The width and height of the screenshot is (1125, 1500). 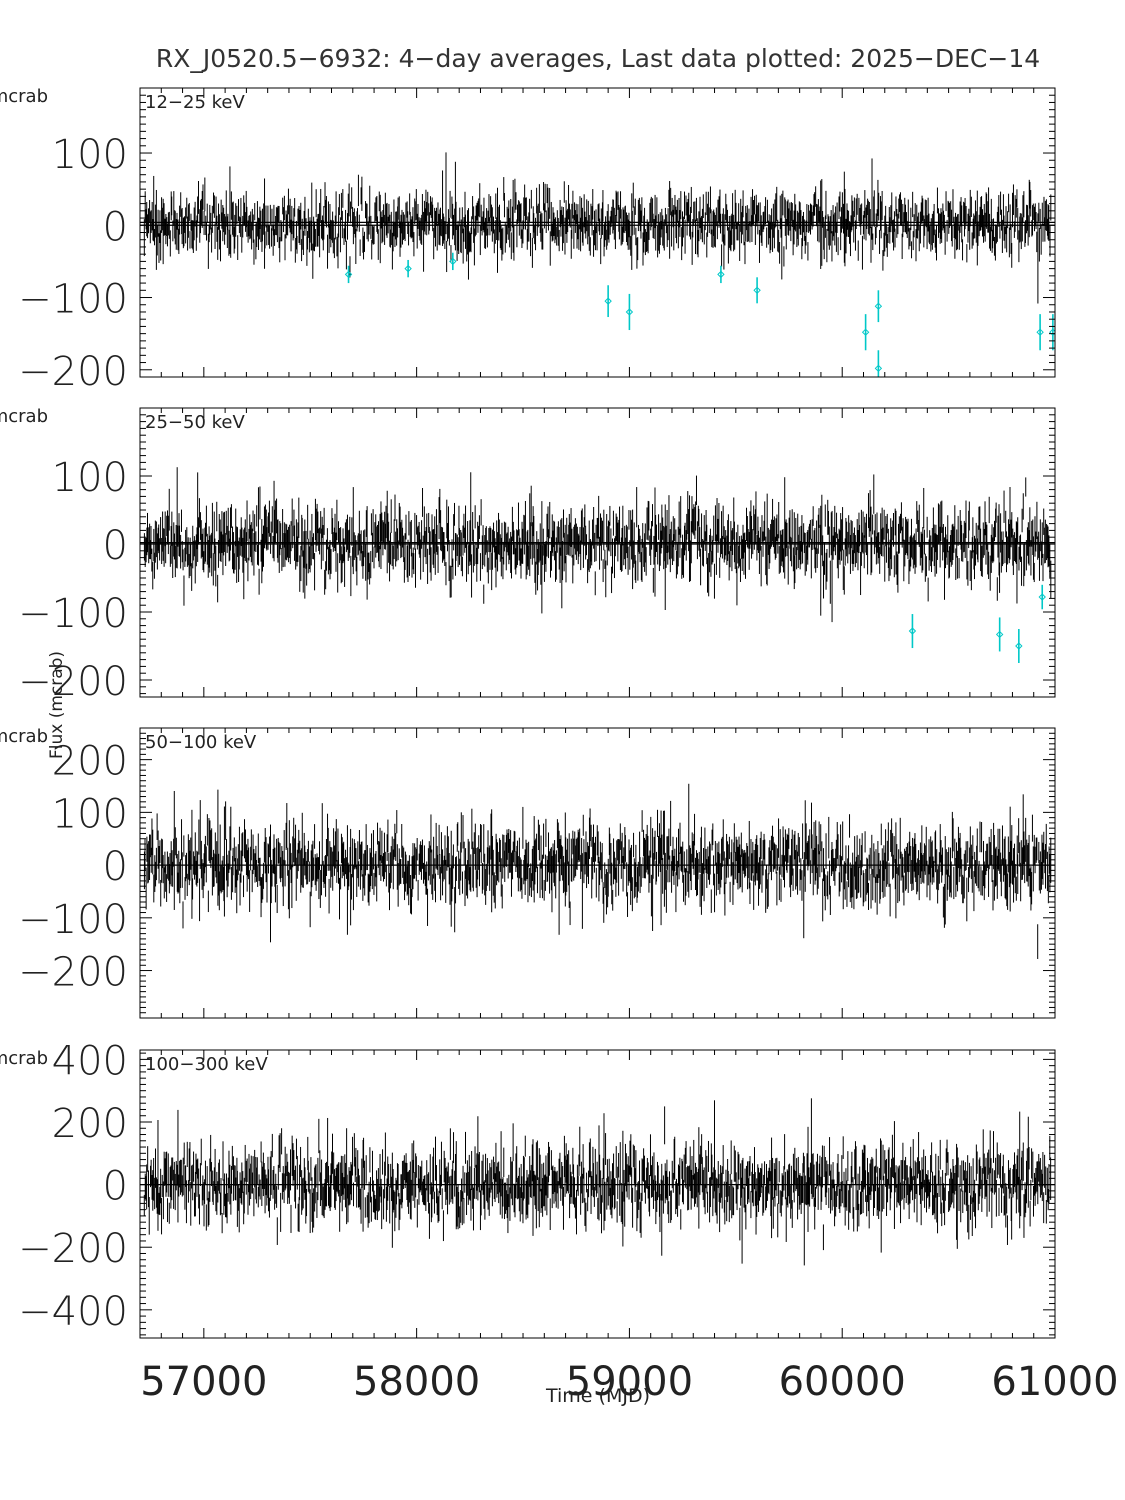 I want to click on y-axis-label: Flux (mcrab), so click(x=57, y=705).